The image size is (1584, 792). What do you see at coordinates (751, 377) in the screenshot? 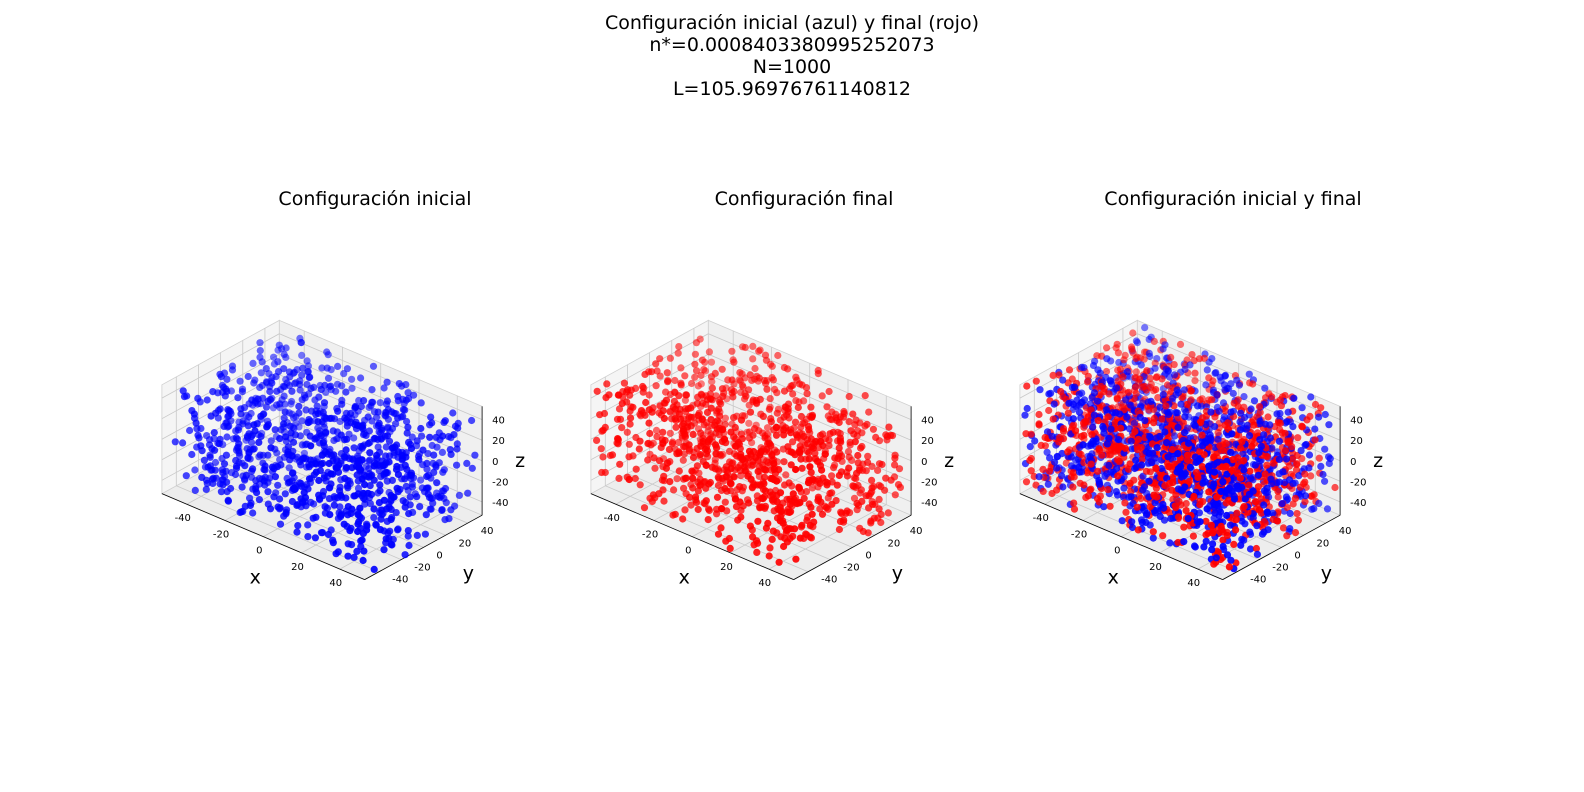
I see `gridline-z` at bounding box center [751, 377].